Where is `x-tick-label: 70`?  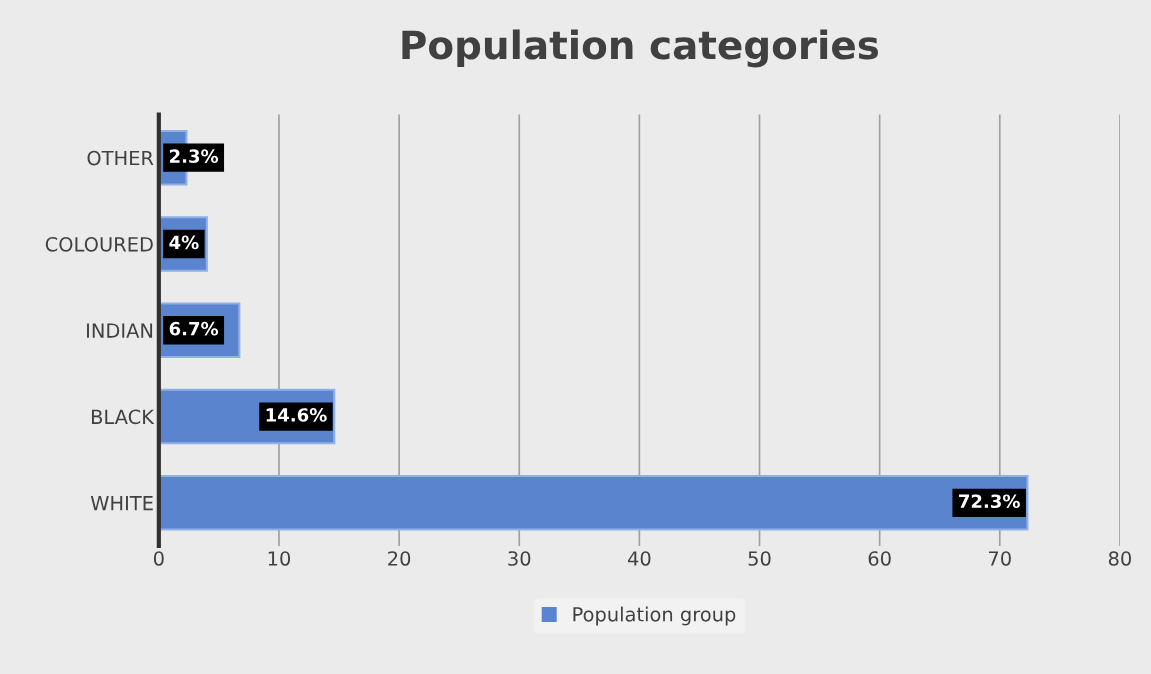 x-tick-label: 70 is located at coordinates (1000, 558).